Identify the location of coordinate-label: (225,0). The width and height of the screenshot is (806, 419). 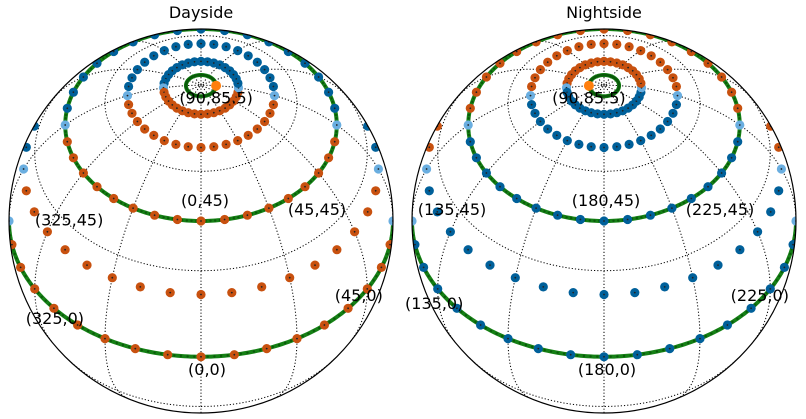
(760, 295).